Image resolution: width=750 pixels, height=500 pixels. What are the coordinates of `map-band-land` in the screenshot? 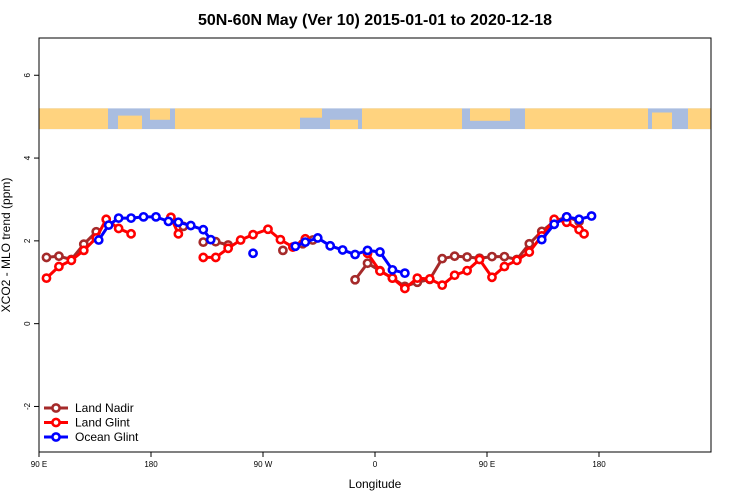 It's located at (375, 119).